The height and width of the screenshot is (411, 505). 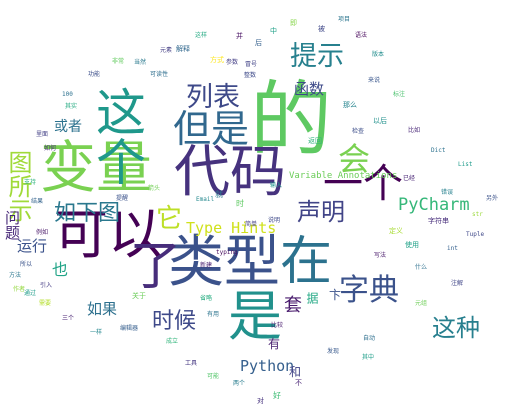 I want to click on word: 中, so click(x=273, y=31).